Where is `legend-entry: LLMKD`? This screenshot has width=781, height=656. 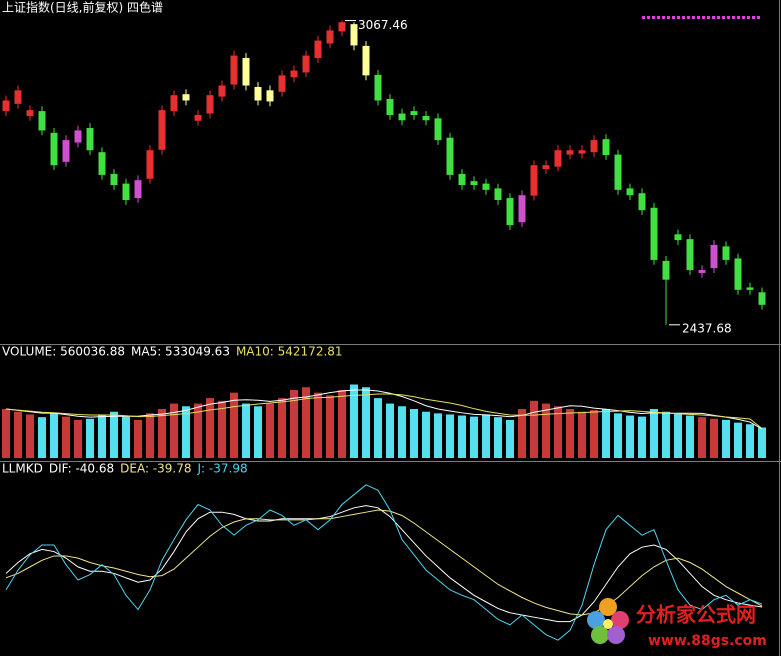
legend-entry: LLMKD is located at coordinates (22, 469).